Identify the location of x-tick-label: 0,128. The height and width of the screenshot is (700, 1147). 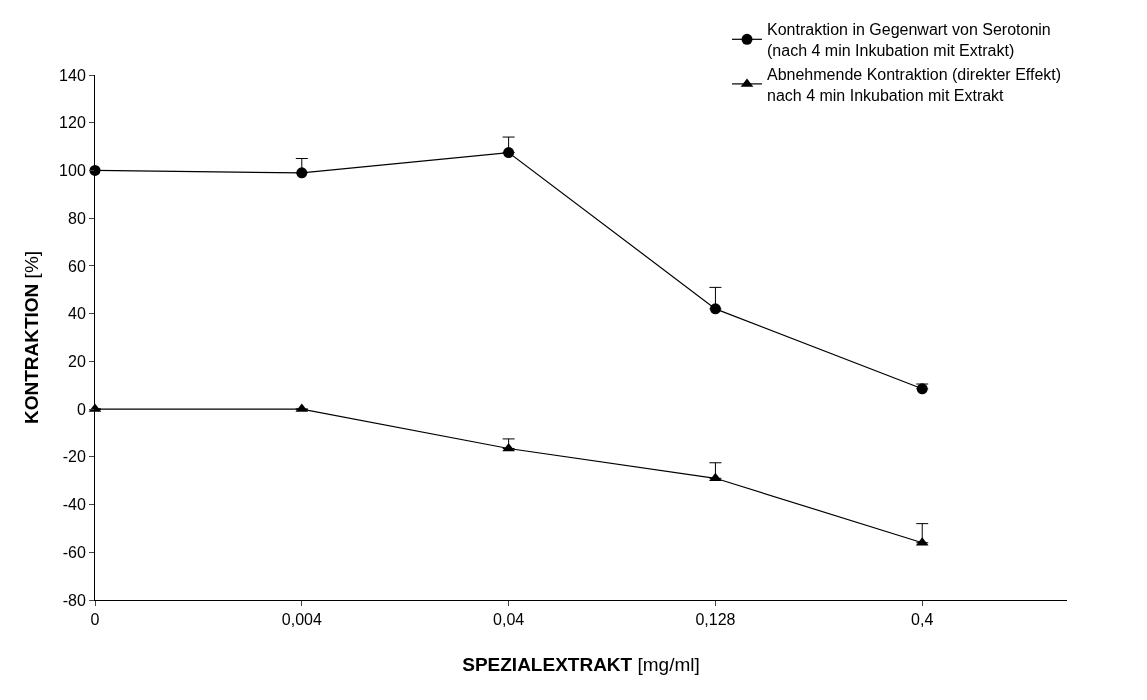
(715, 620).